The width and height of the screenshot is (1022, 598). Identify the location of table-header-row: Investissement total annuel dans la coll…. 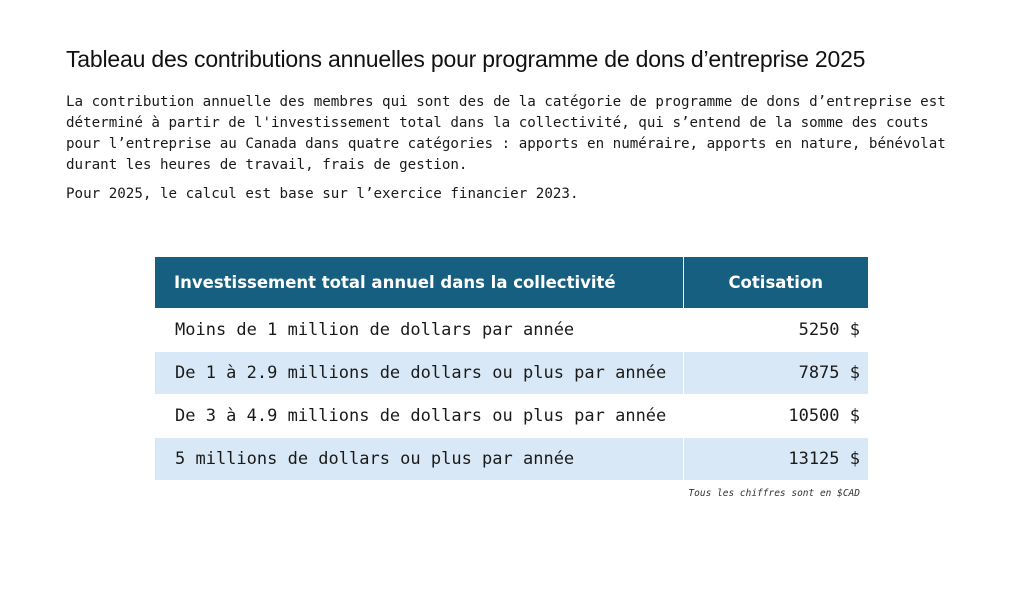
(511, 283).